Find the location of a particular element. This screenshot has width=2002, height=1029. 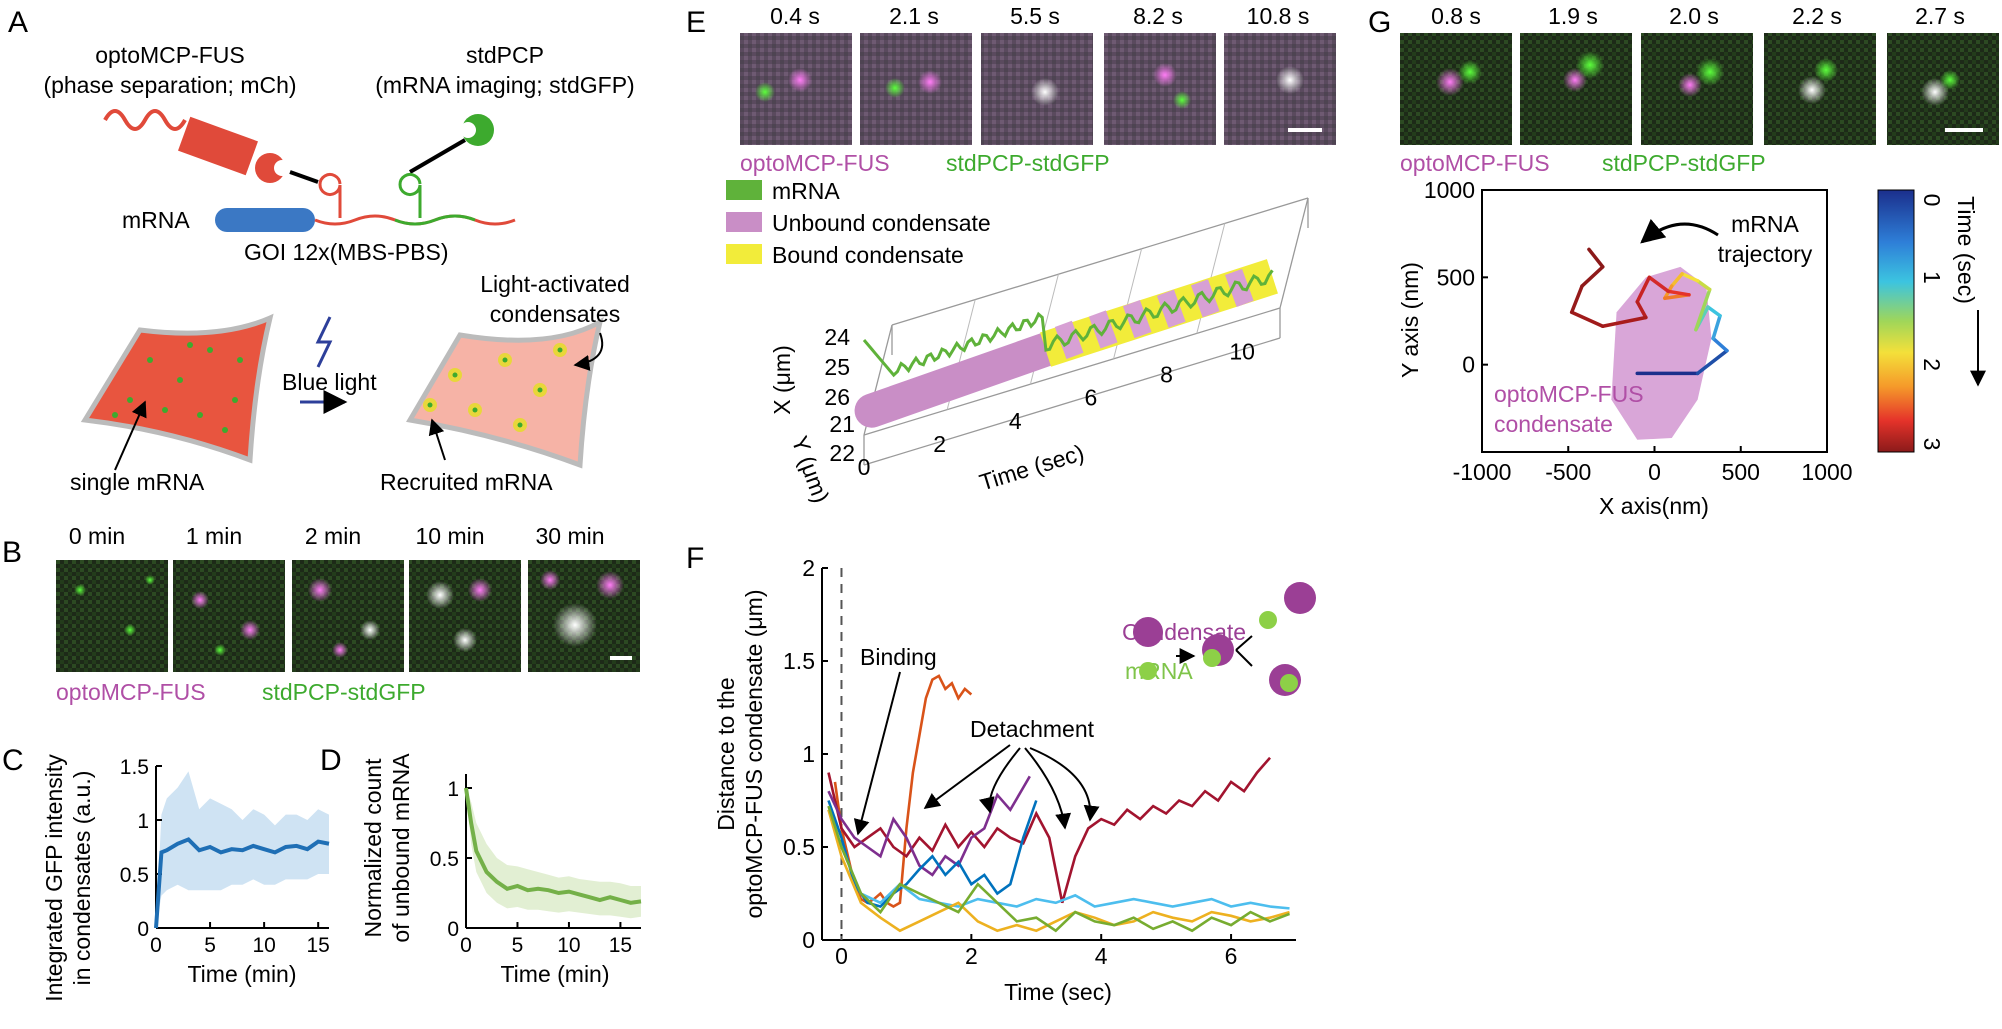

e-bound-overlap is located at coordinates (1239, 287).